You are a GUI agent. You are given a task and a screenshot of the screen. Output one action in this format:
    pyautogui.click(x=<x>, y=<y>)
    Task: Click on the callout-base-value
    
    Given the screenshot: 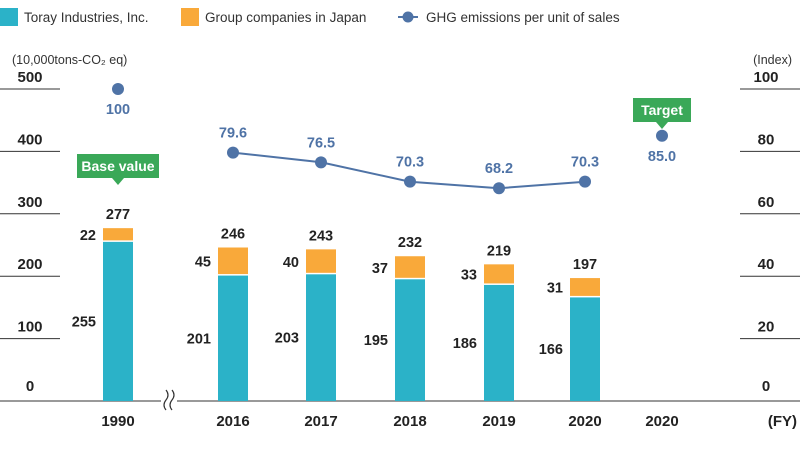 What is the action you would take?
    pyautogui.click(x=118, y=166)
    